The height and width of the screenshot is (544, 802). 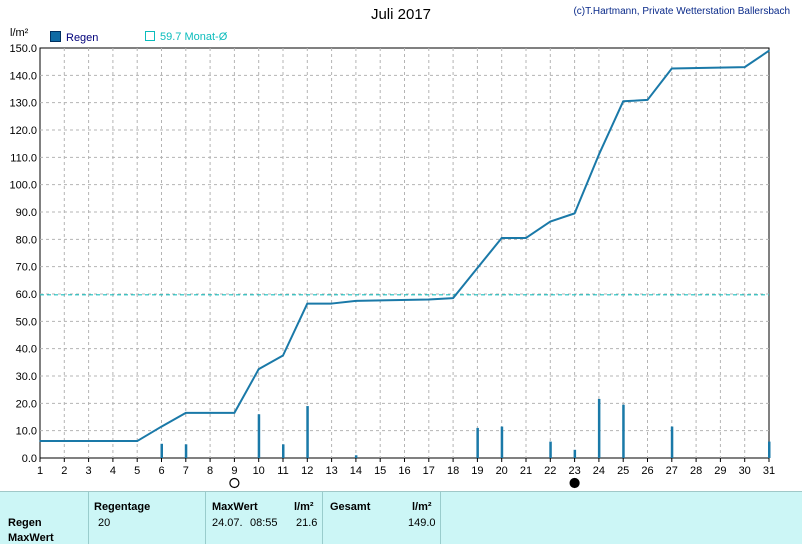 I want to click on y-tick-label: 0.0, so click(x=29, y=459).